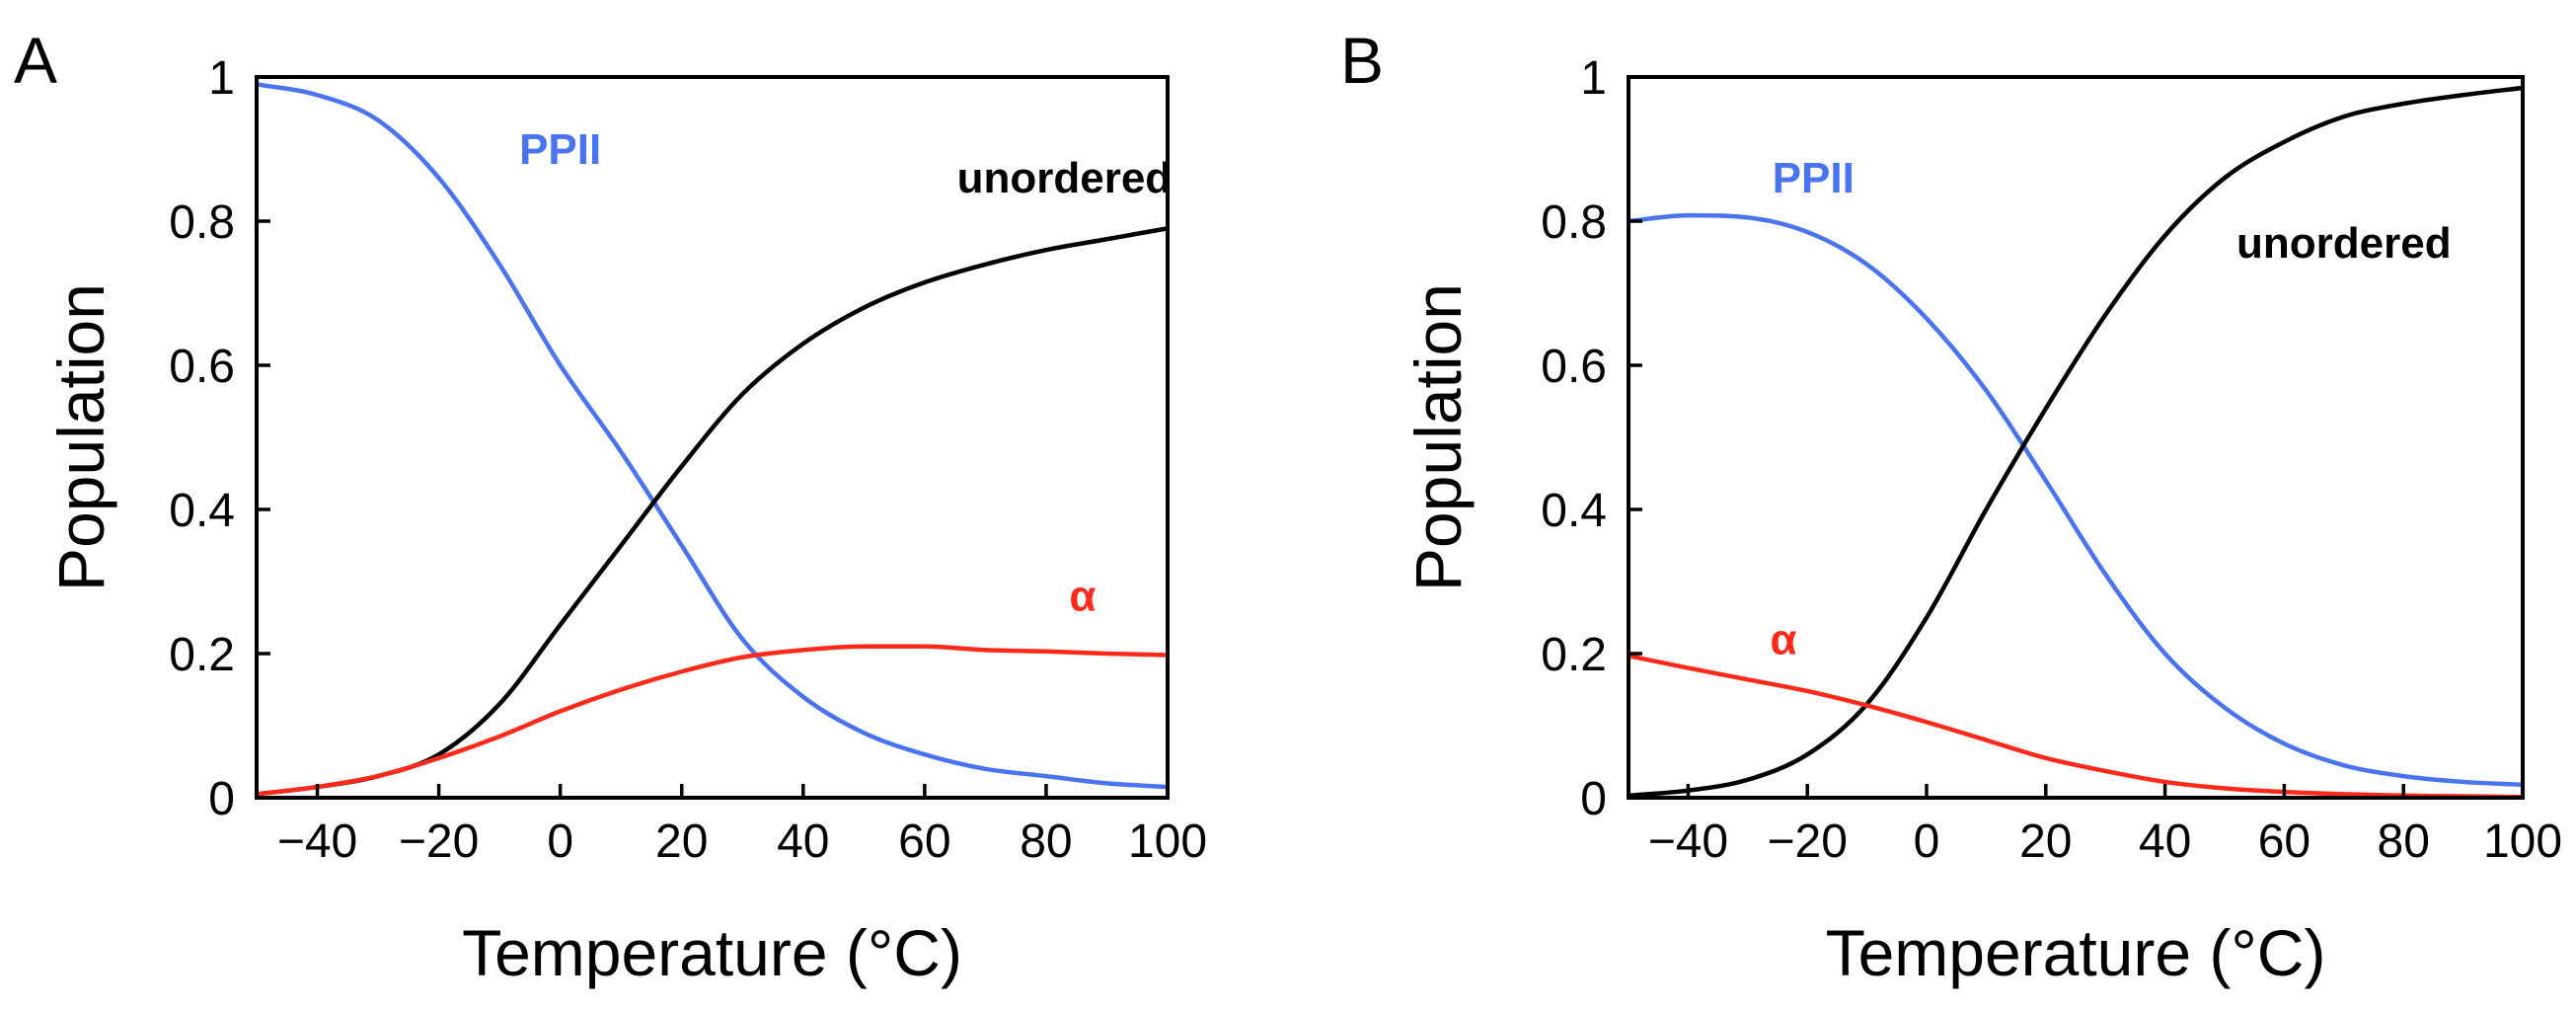 This screenshot has width=2576, height=1010. What do you see at coordinates (80, 437) in the screenshot?
I see `panel-a-y-axis-title: Population` at bounding box center [80, 437].